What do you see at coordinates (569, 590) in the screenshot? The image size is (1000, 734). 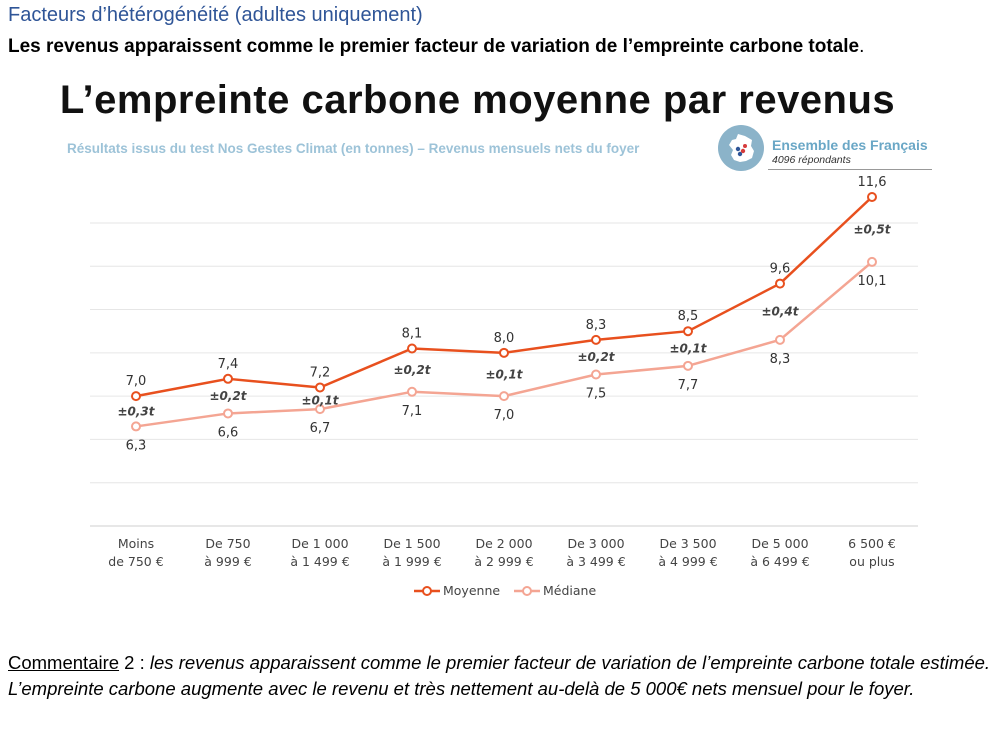 I see `legend-label: Médiane` at bounding box center [569, 590].